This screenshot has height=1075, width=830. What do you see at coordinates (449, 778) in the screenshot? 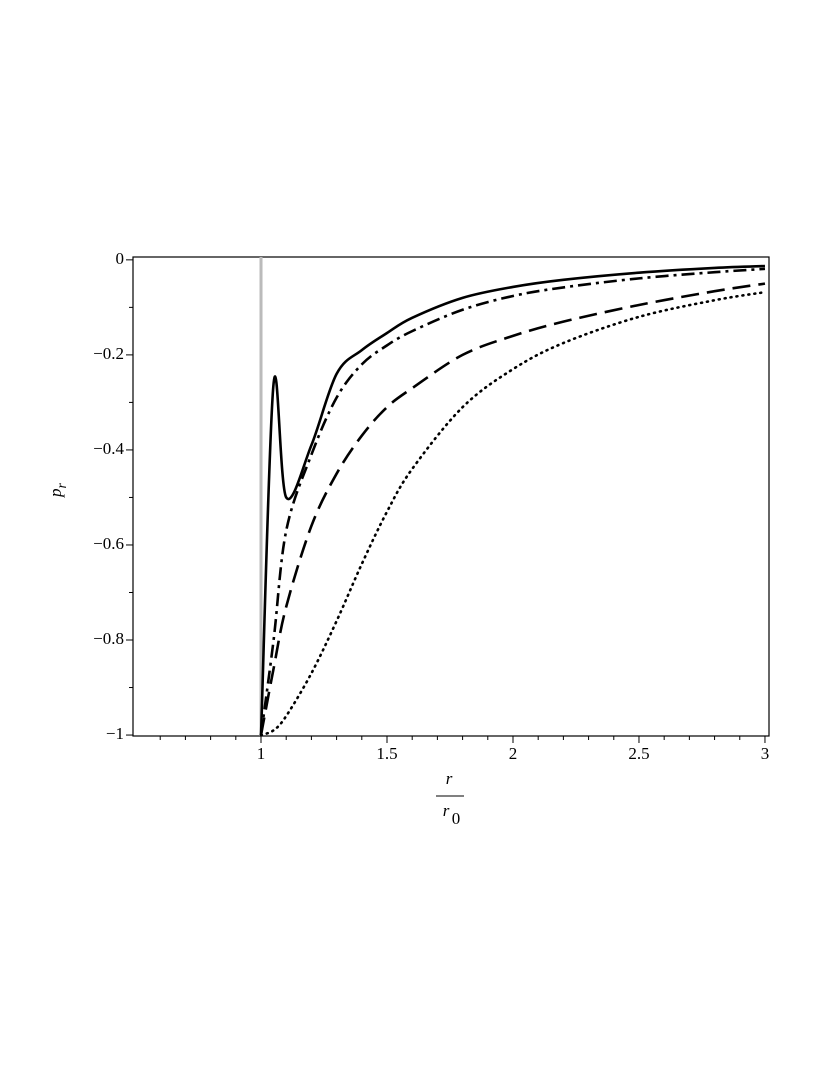
I see `x-label-numerator: r` at bounding box center [449, 778].